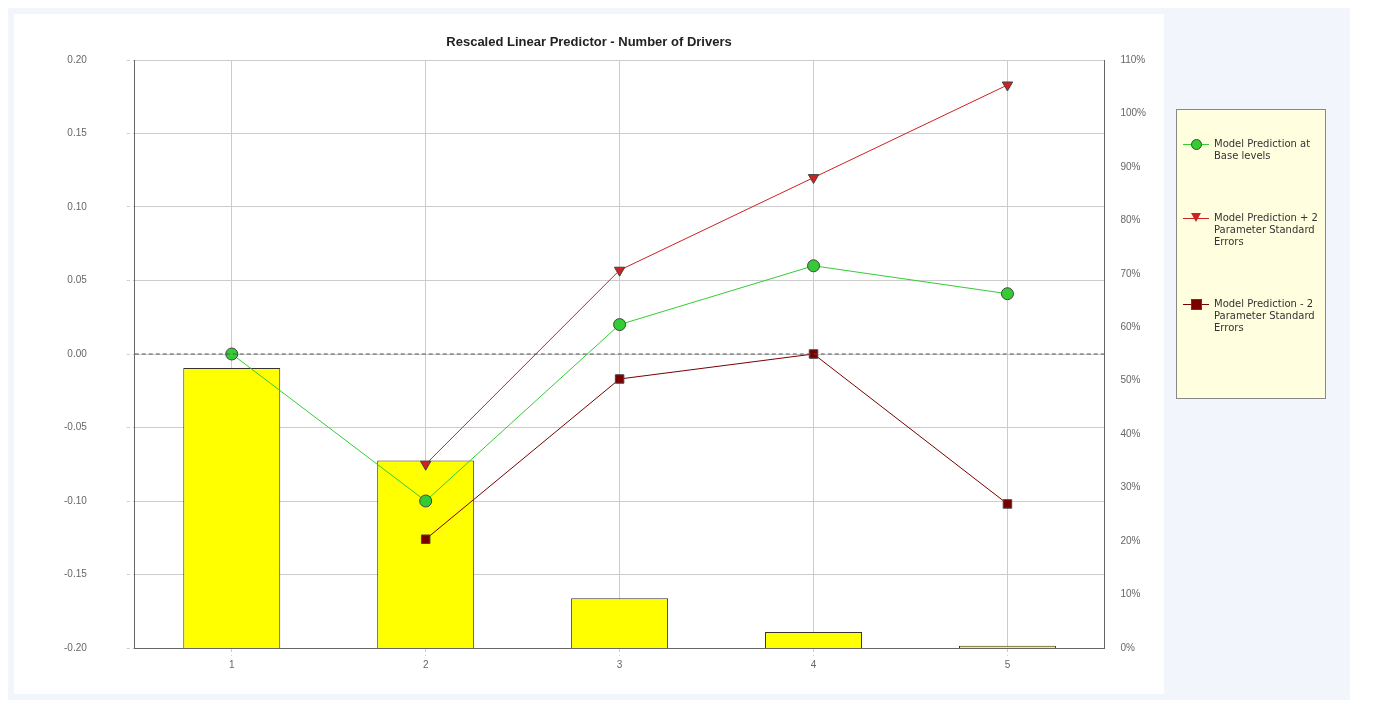  I want to click on y-tick-label: 0.00, so click(77, 353).